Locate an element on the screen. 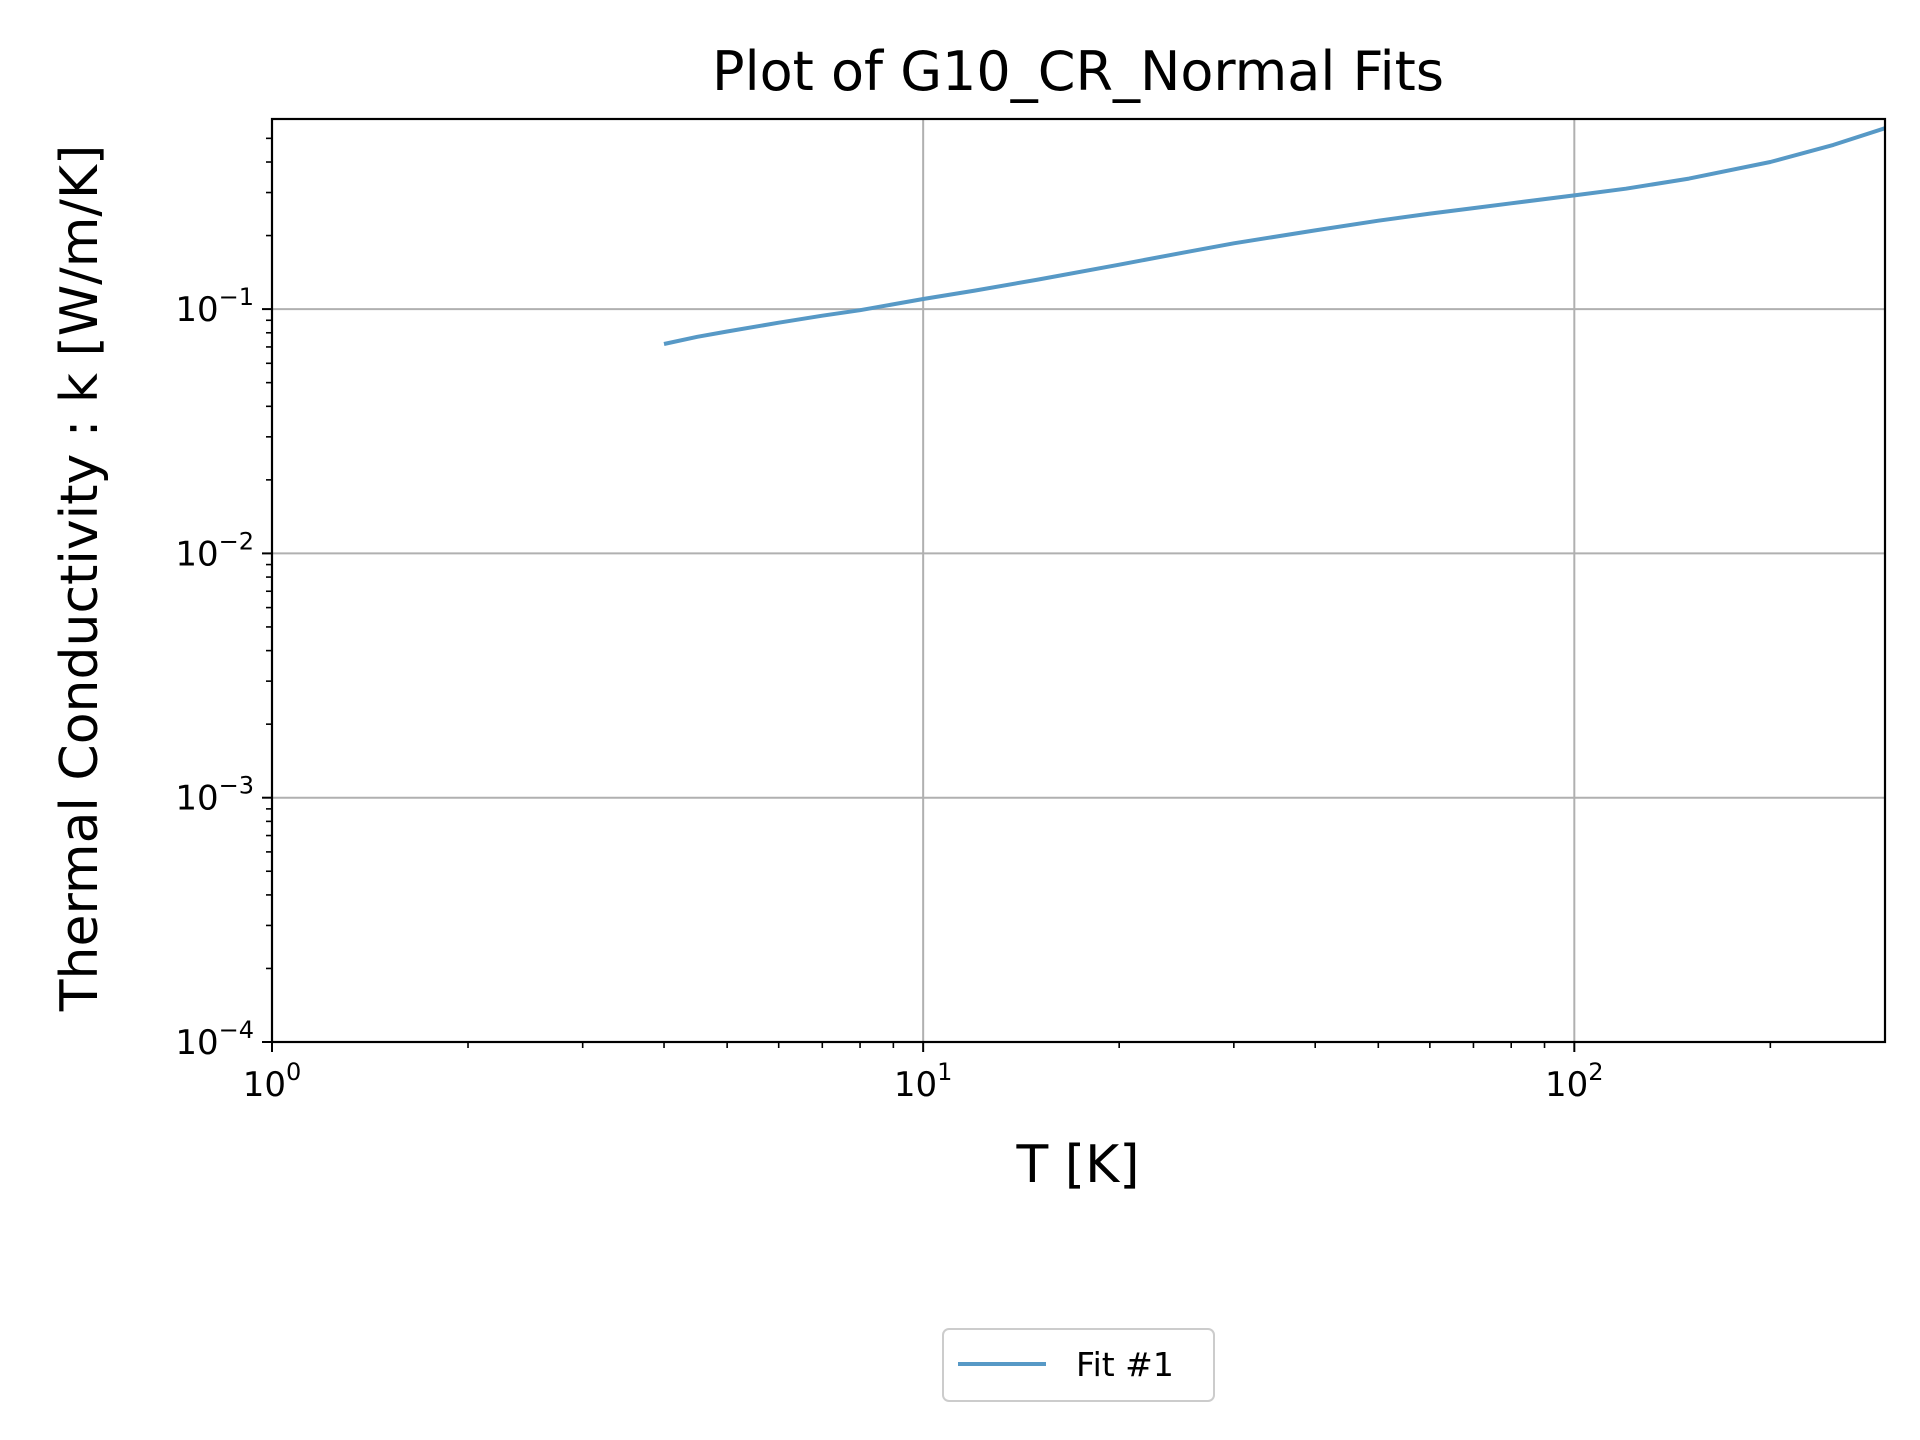 This screenshot has height=1440, width=1920. x-tick-label: 10⁰ is located at coordinates (272, 1081).